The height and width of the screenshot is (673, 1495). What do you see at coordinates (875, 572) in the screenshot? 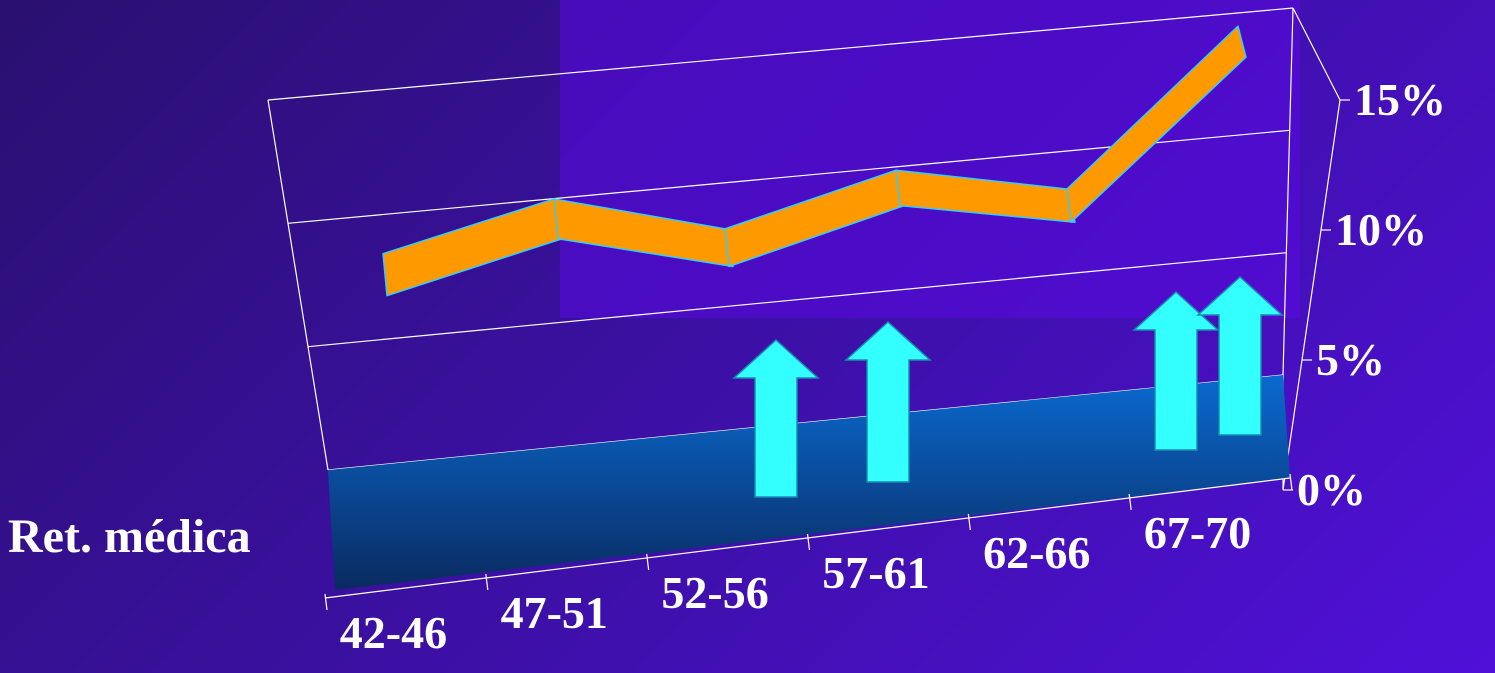
I see `x-tick-label: 57-61` at bounding box center [875, 572].